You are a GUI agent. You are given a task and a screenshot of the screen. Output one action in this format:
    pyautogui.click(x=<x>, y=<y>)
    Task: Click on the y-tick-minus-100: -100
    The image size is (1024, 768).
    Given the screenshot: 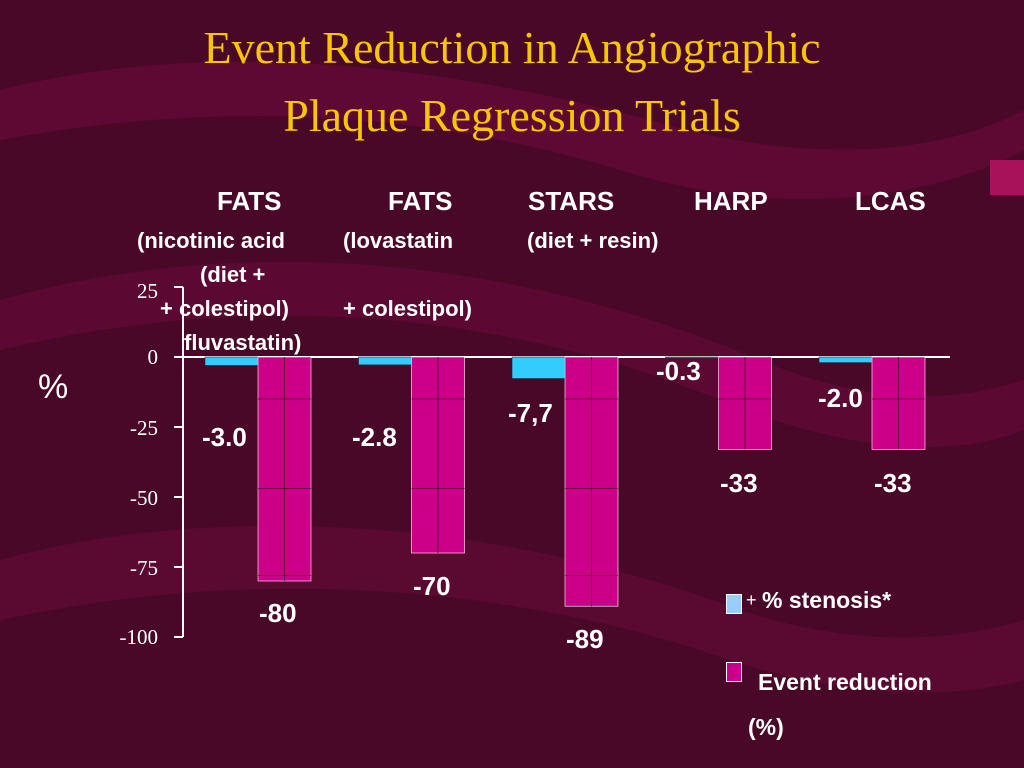 What is the action you would take?
    pyautogui.click(x=139, y=637)
    